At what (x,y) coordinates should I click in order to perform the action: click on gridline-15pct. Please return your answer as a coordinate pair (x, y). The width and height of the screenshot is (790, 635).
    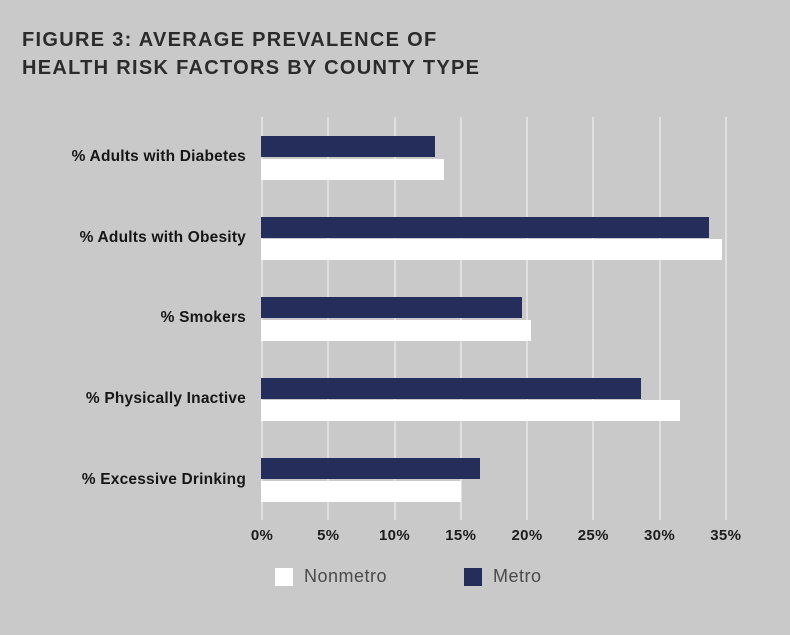
    Looking at the image, I should click on (460, 318).